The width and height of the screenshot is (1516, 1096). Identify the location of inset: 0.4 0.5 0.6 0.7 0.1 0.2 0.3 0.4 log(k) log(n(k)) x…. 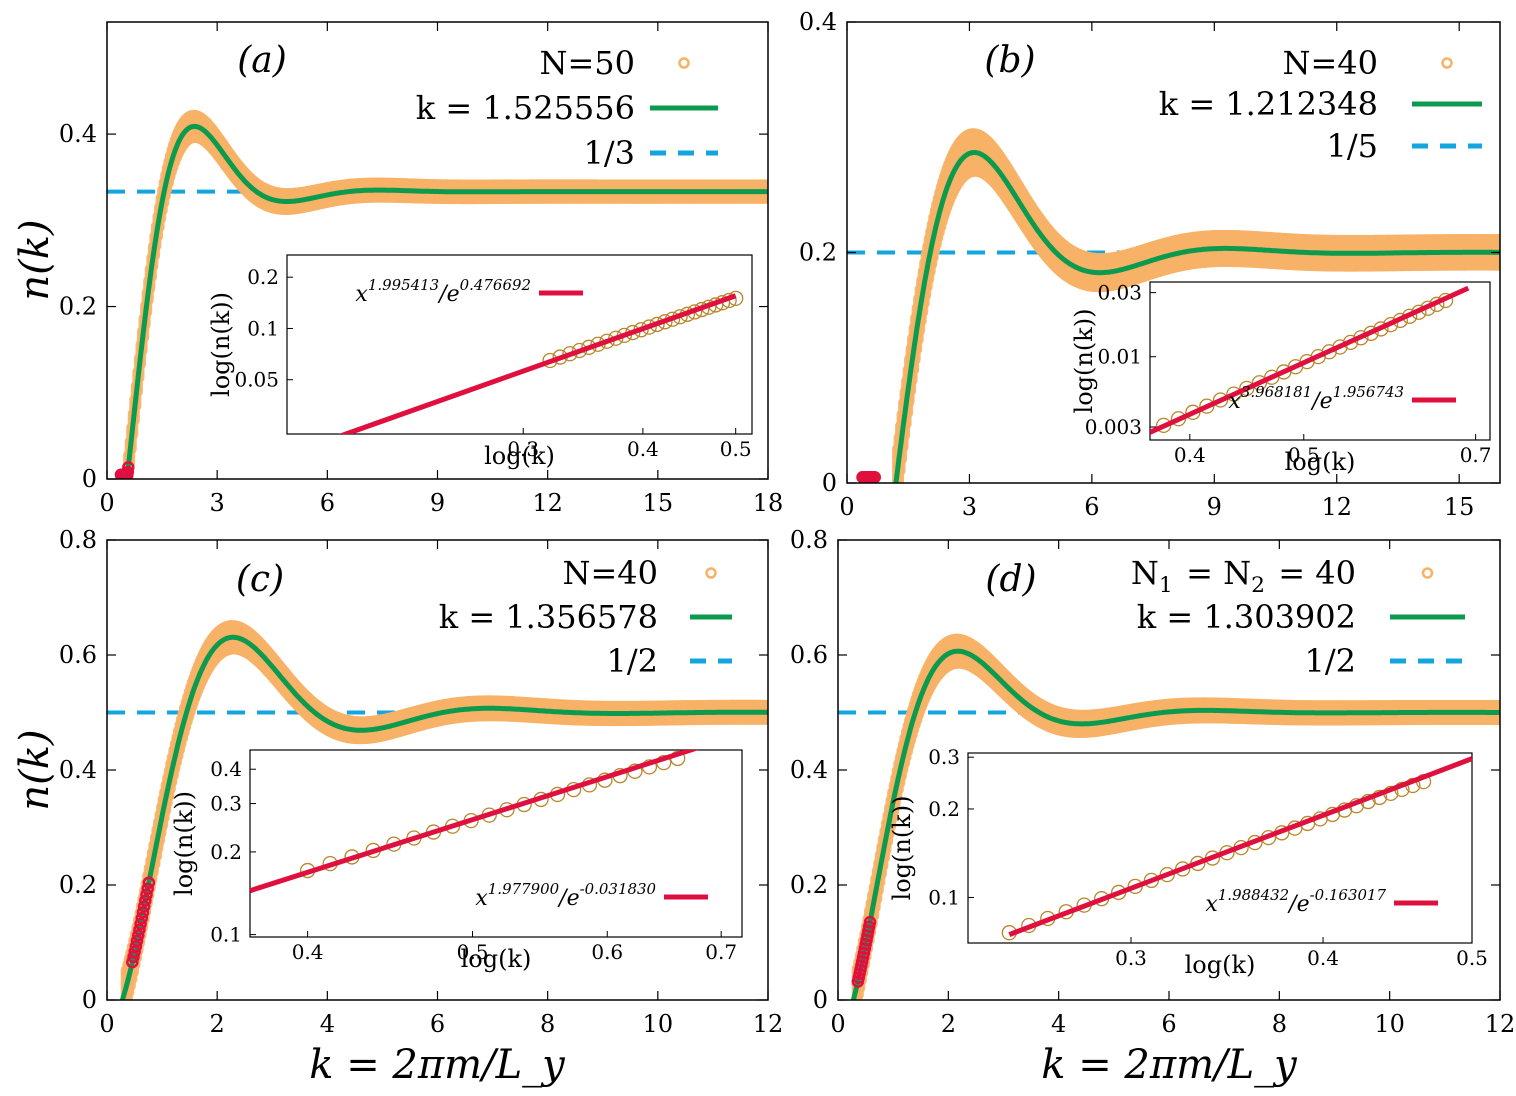
(456, 861).